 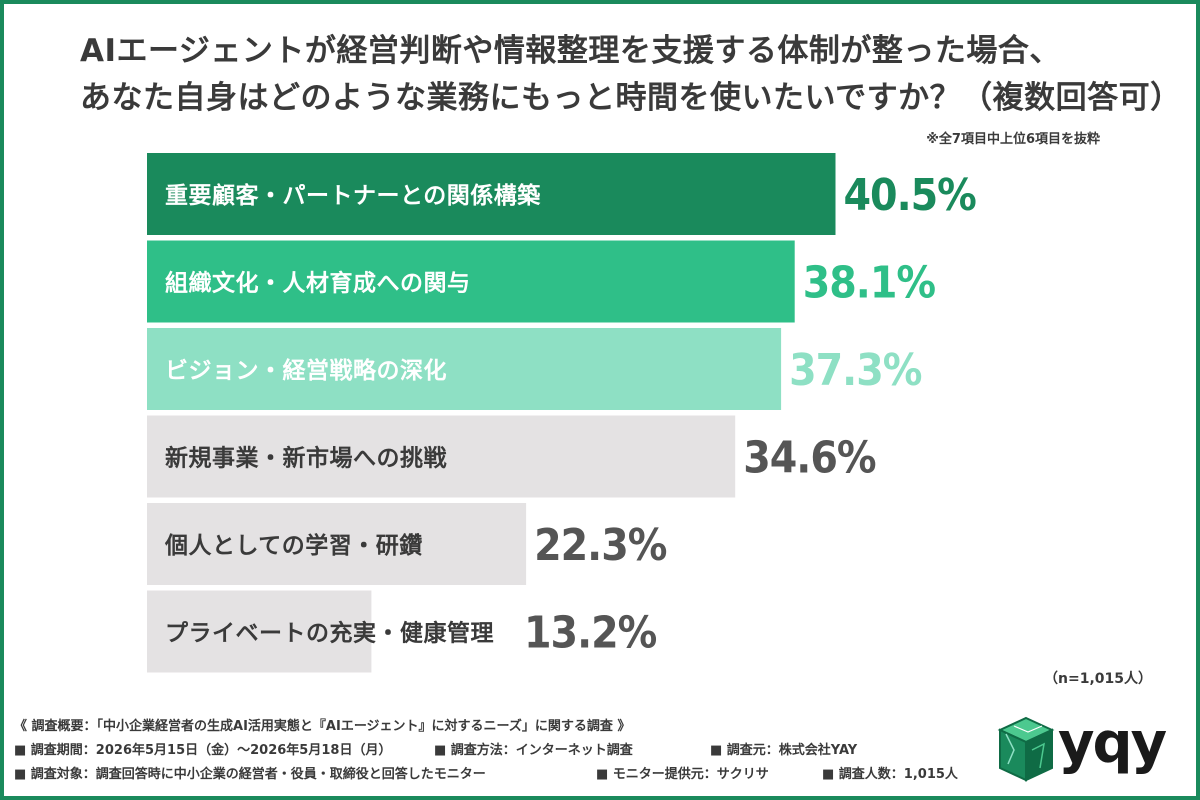 I want to click on value-label-3: 37.3%, so click(x=855, y=370).